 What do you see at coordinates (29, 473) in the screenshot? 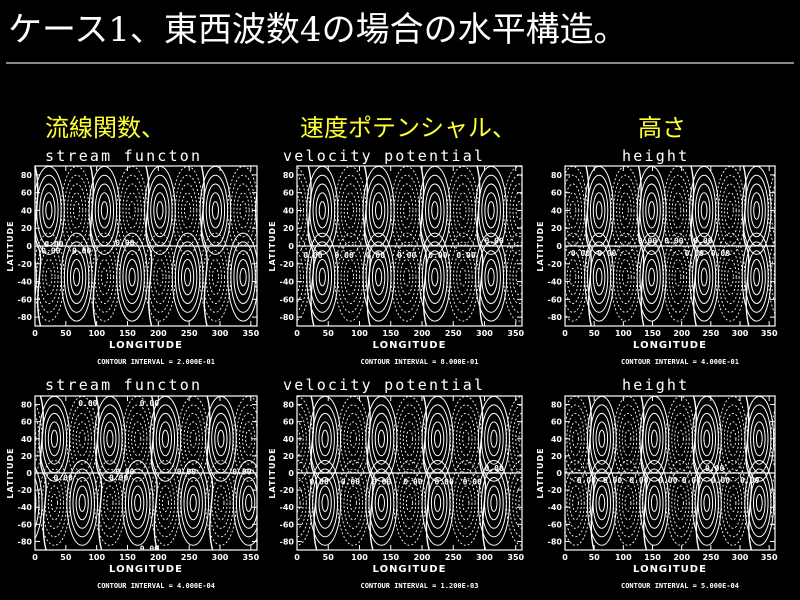
I see `y-tick-label: 0` at bounding box center [29, 473].